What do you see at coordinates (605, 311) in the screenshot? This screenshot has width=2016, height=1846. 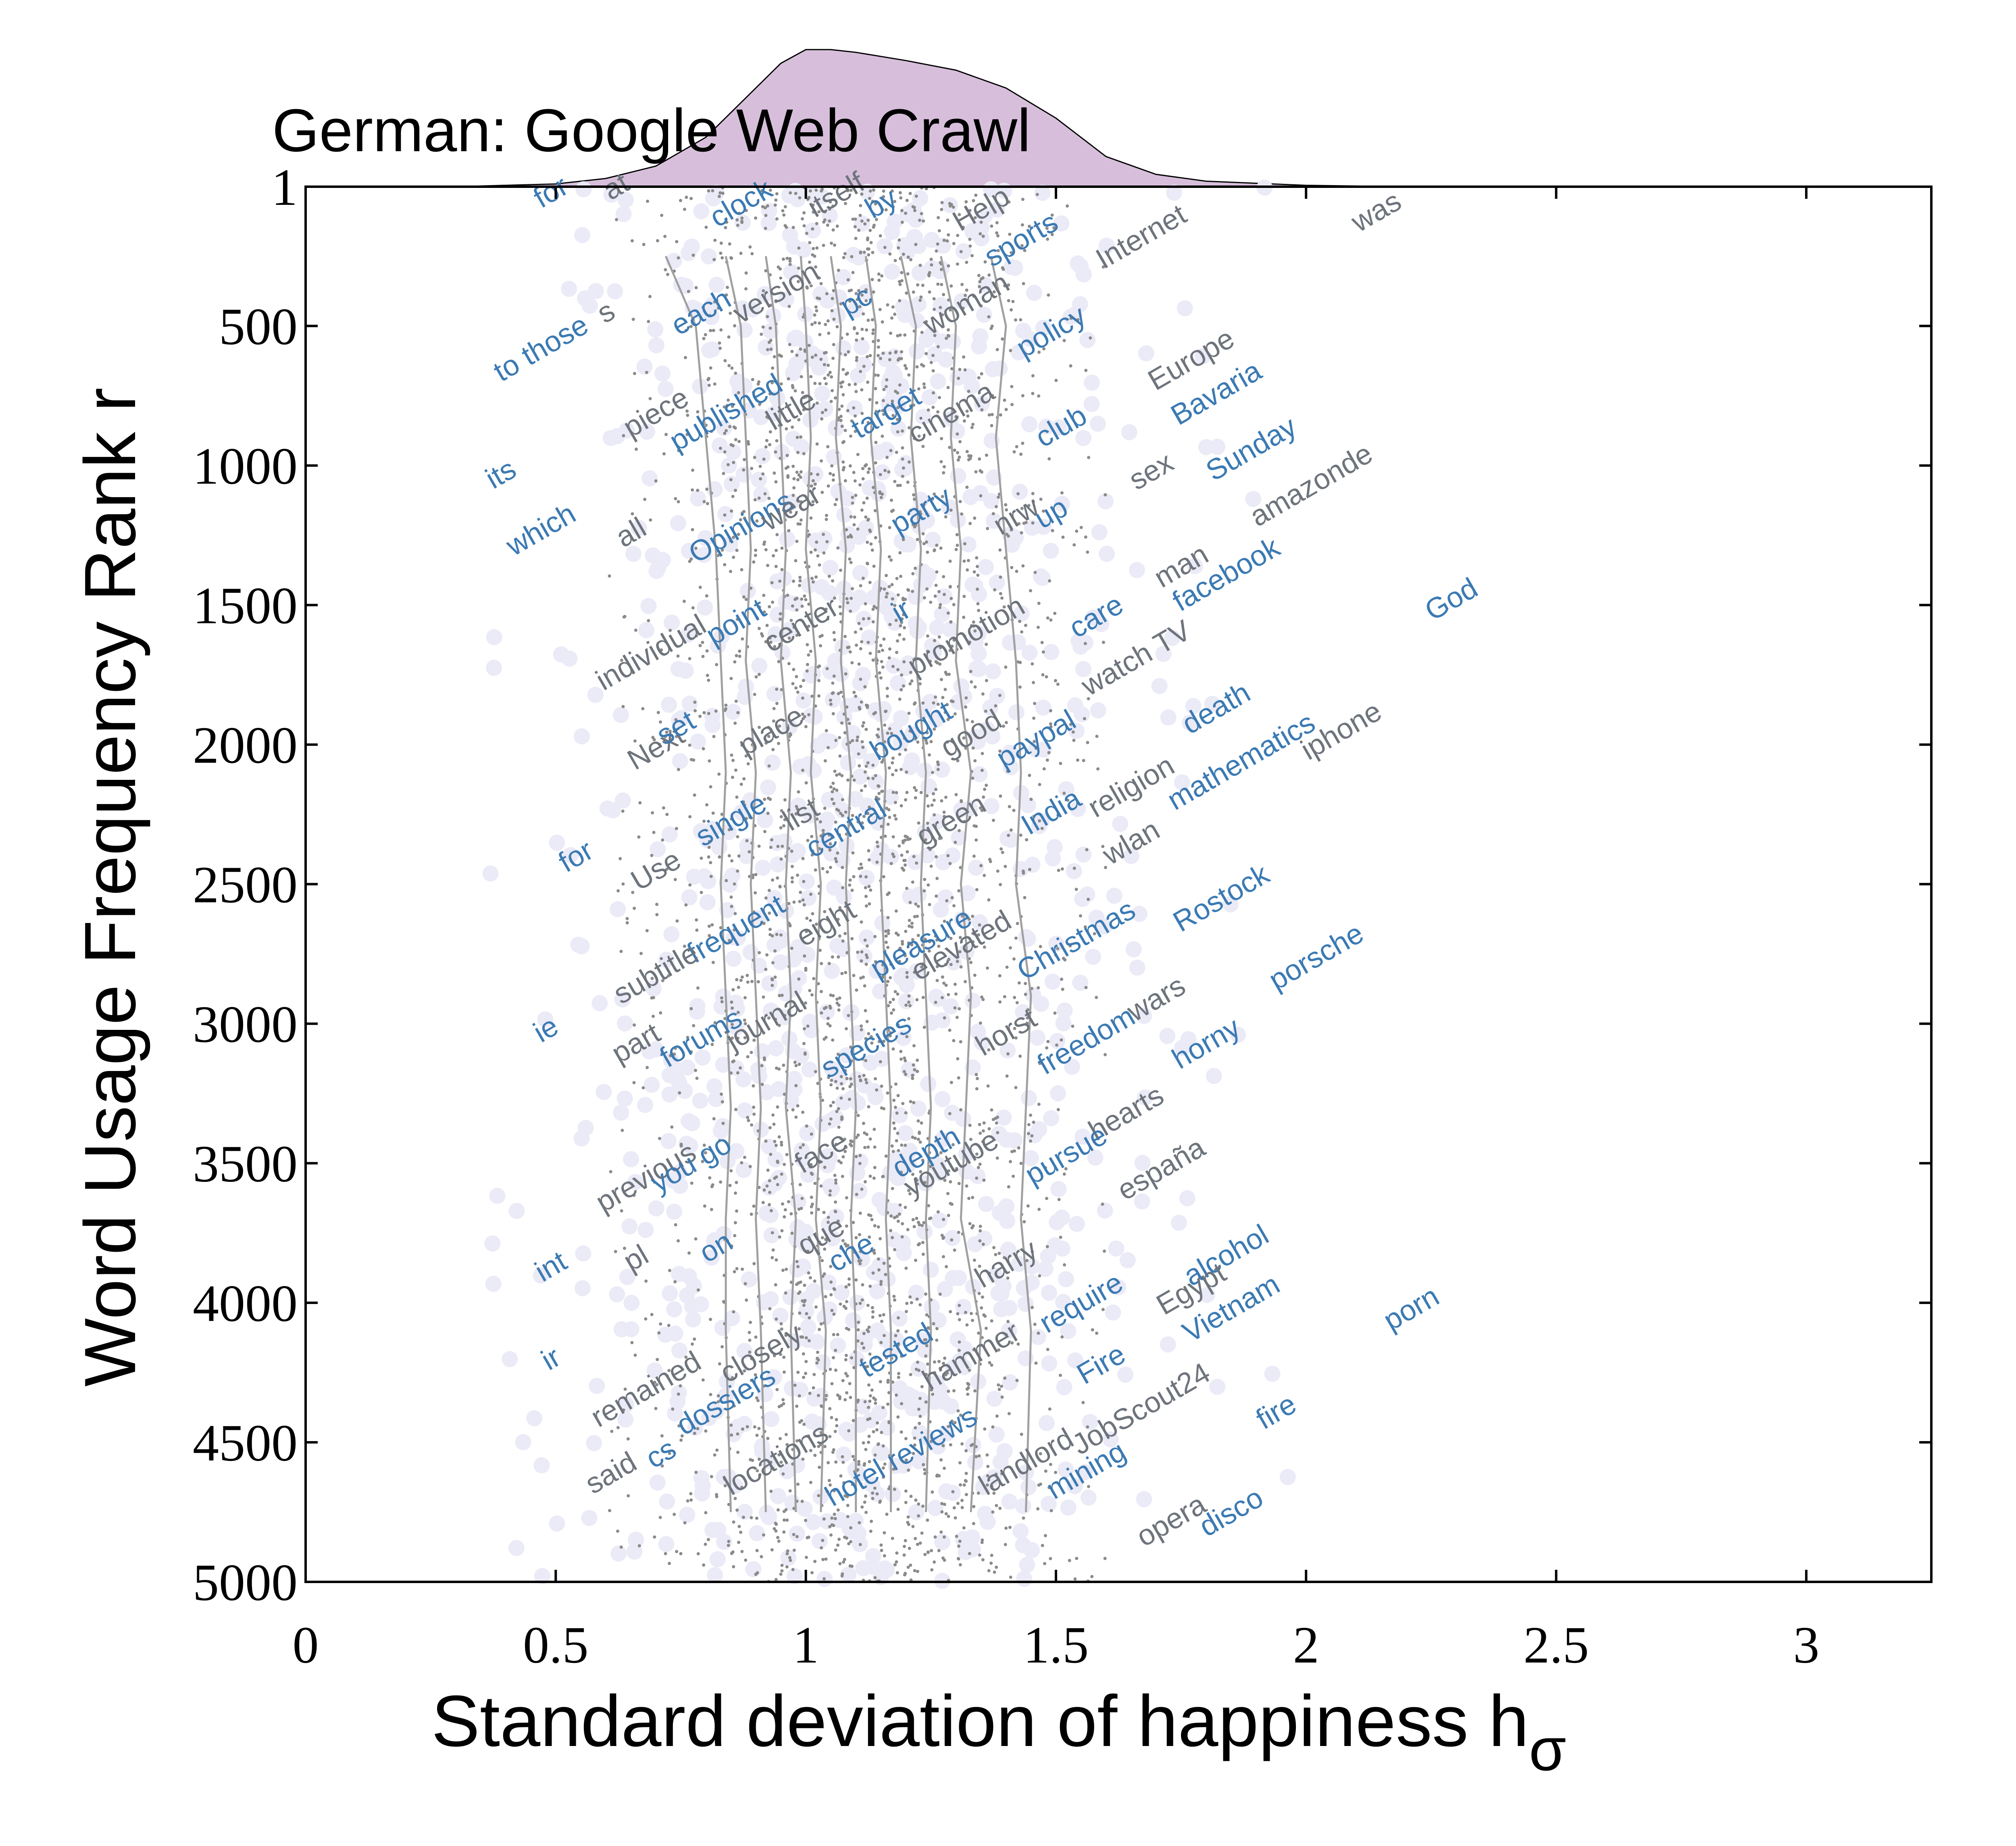 I see `word-label: s` at bounding box center [605, 311].